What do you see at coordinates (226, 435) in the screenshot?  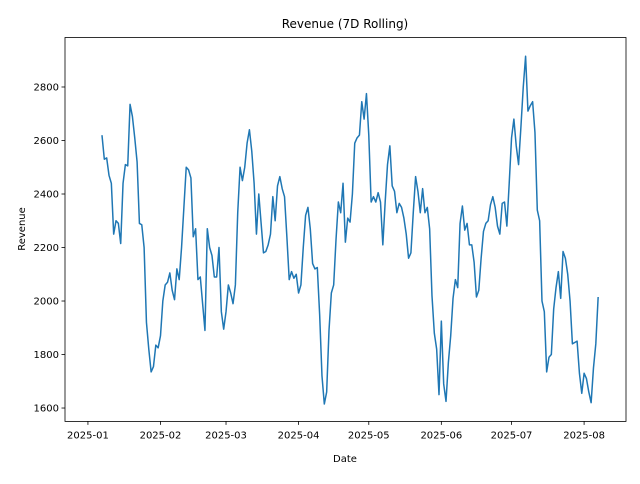 I see `x-tick-label: 2025-03` at bounding box center [226, 435].